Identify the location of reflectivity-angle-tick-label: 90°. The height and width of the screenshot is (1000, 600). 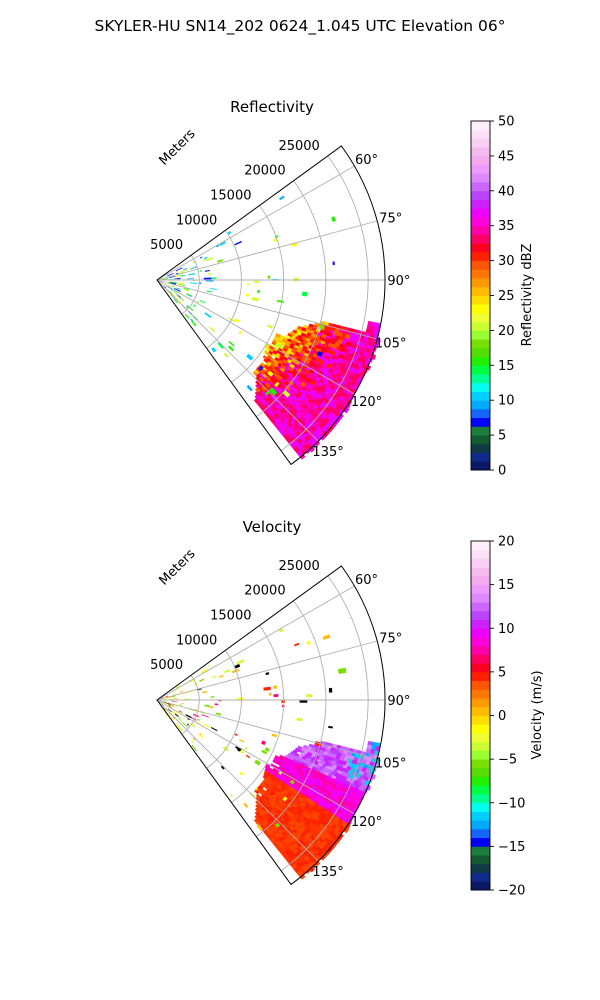
(398, 281).